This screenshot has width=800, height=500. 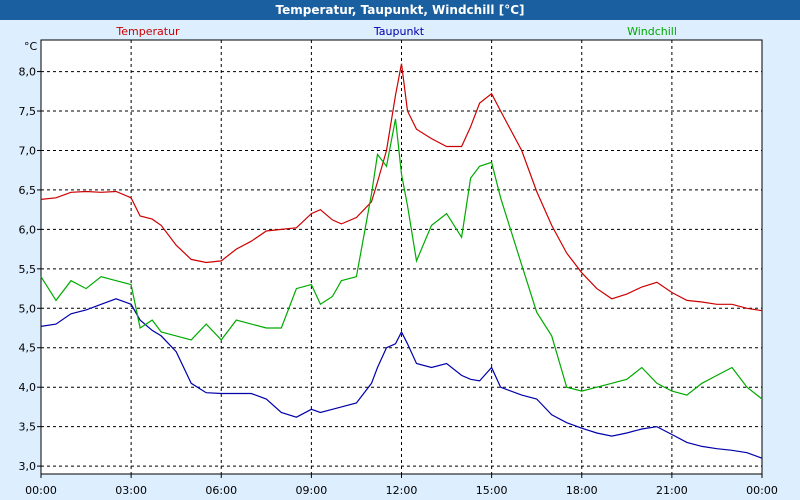 What do you see at coordinates (652, 31) in the screenshot?
I see `legend-windchill: Windchill` at bounding box center [652, 31].